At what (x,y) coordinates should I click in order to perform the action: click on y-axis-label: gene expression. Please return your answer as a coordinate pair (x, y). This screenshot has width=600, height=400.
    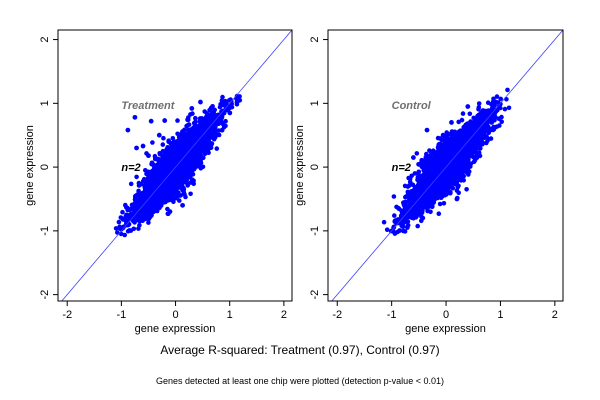
    Looking at the image, I should click on (30, 165).